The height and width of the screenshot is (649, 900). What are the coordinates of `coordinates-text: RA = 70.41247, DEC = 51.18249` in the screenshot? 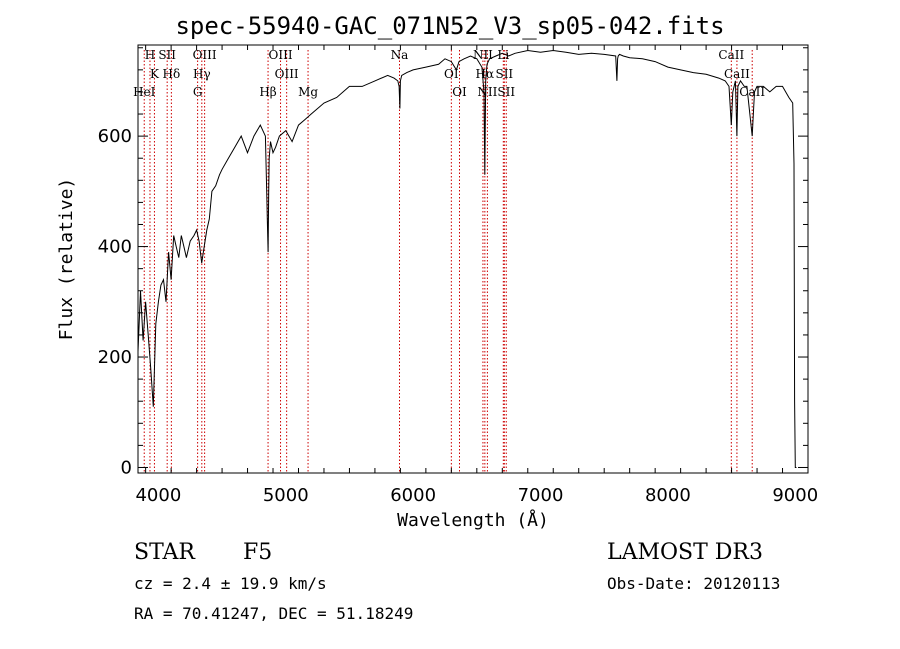 It's located at (274, 613).